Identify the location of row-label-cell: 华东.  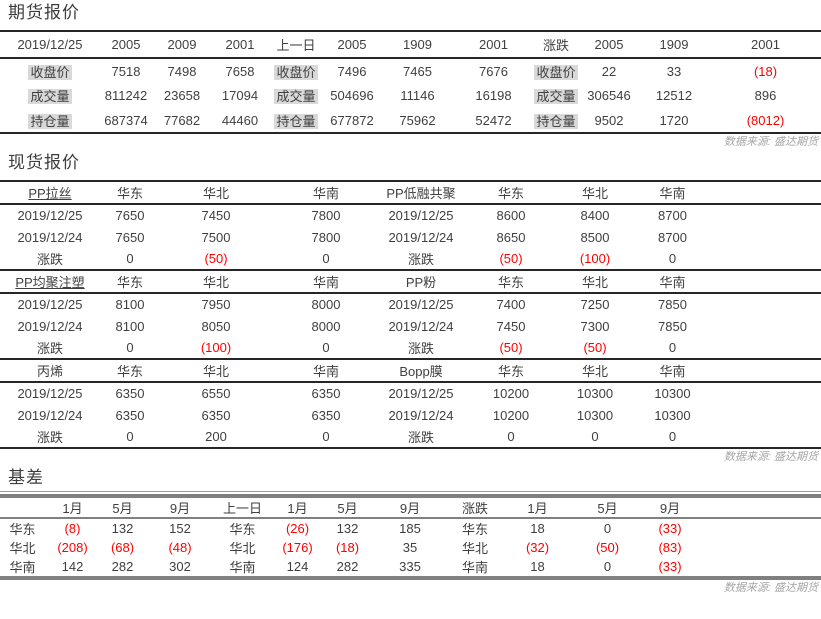
(242, 529).